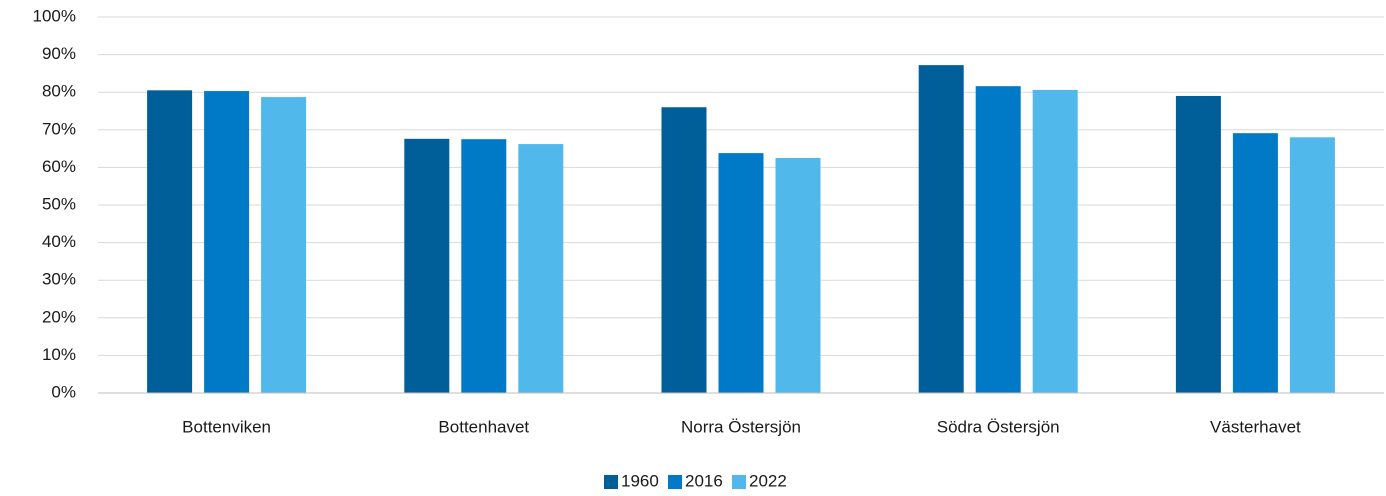 Image resolution: width=1386 pixels, height=496 pixels. Describe the element at coordinates (59, 91) in the screenshot. I see `y-tick-label: 80%` at that location.